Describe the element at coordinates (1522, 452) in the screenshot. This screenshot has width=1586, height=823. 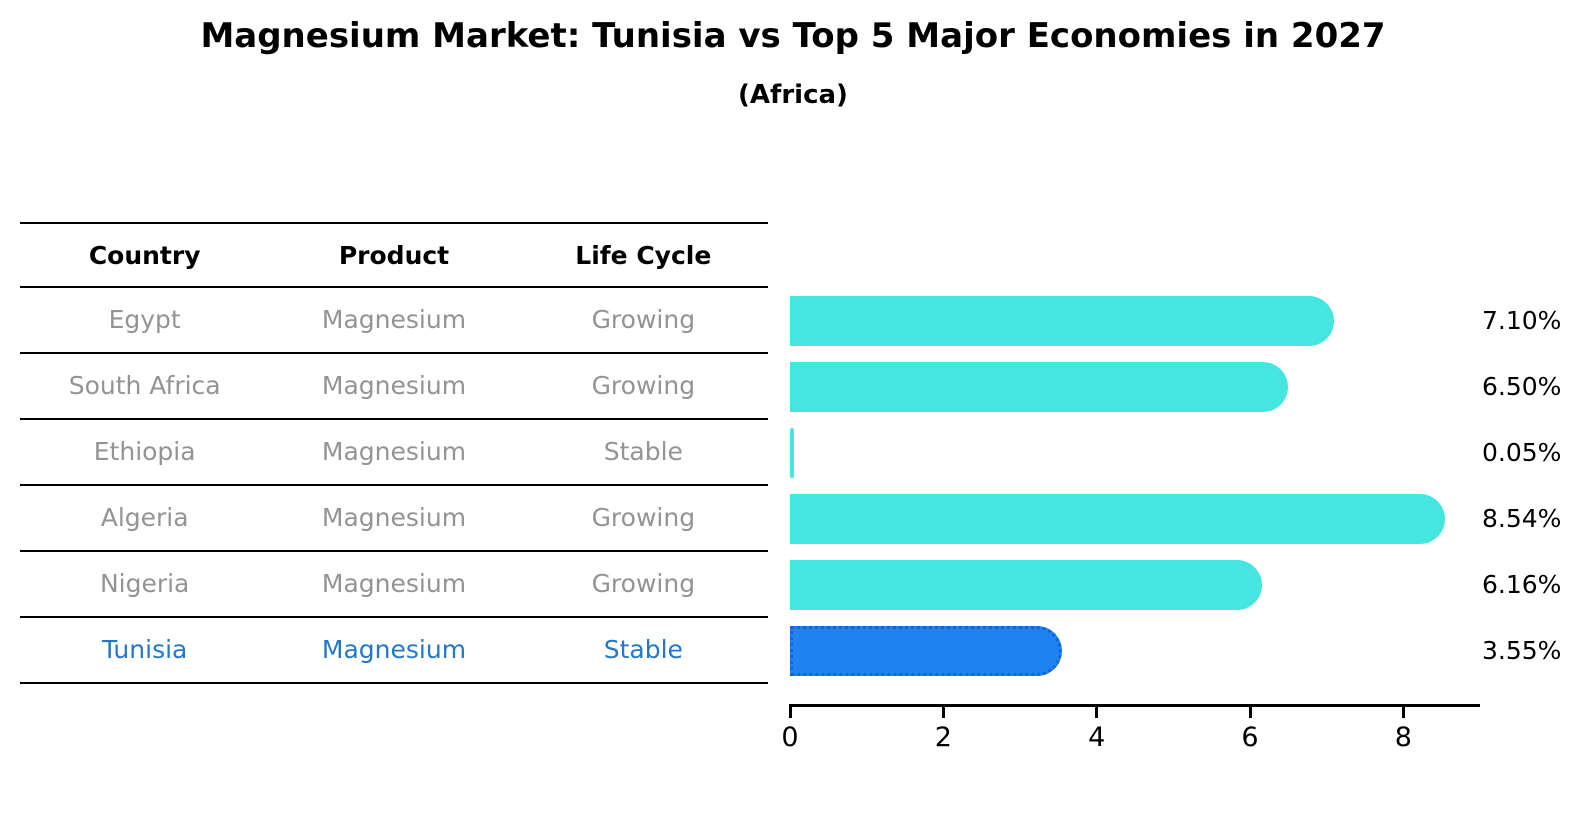
I see `value-label-ethiopia: 0.05%` at that location.